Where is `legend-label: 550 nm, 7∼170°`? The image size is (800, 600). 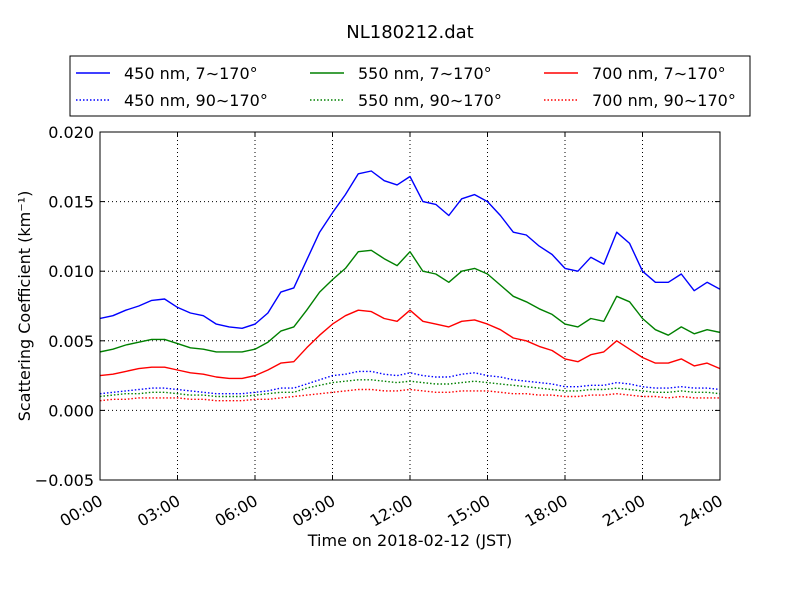
legend-label: 550 nm, 7∼170° is located at coordinates (425, 73).